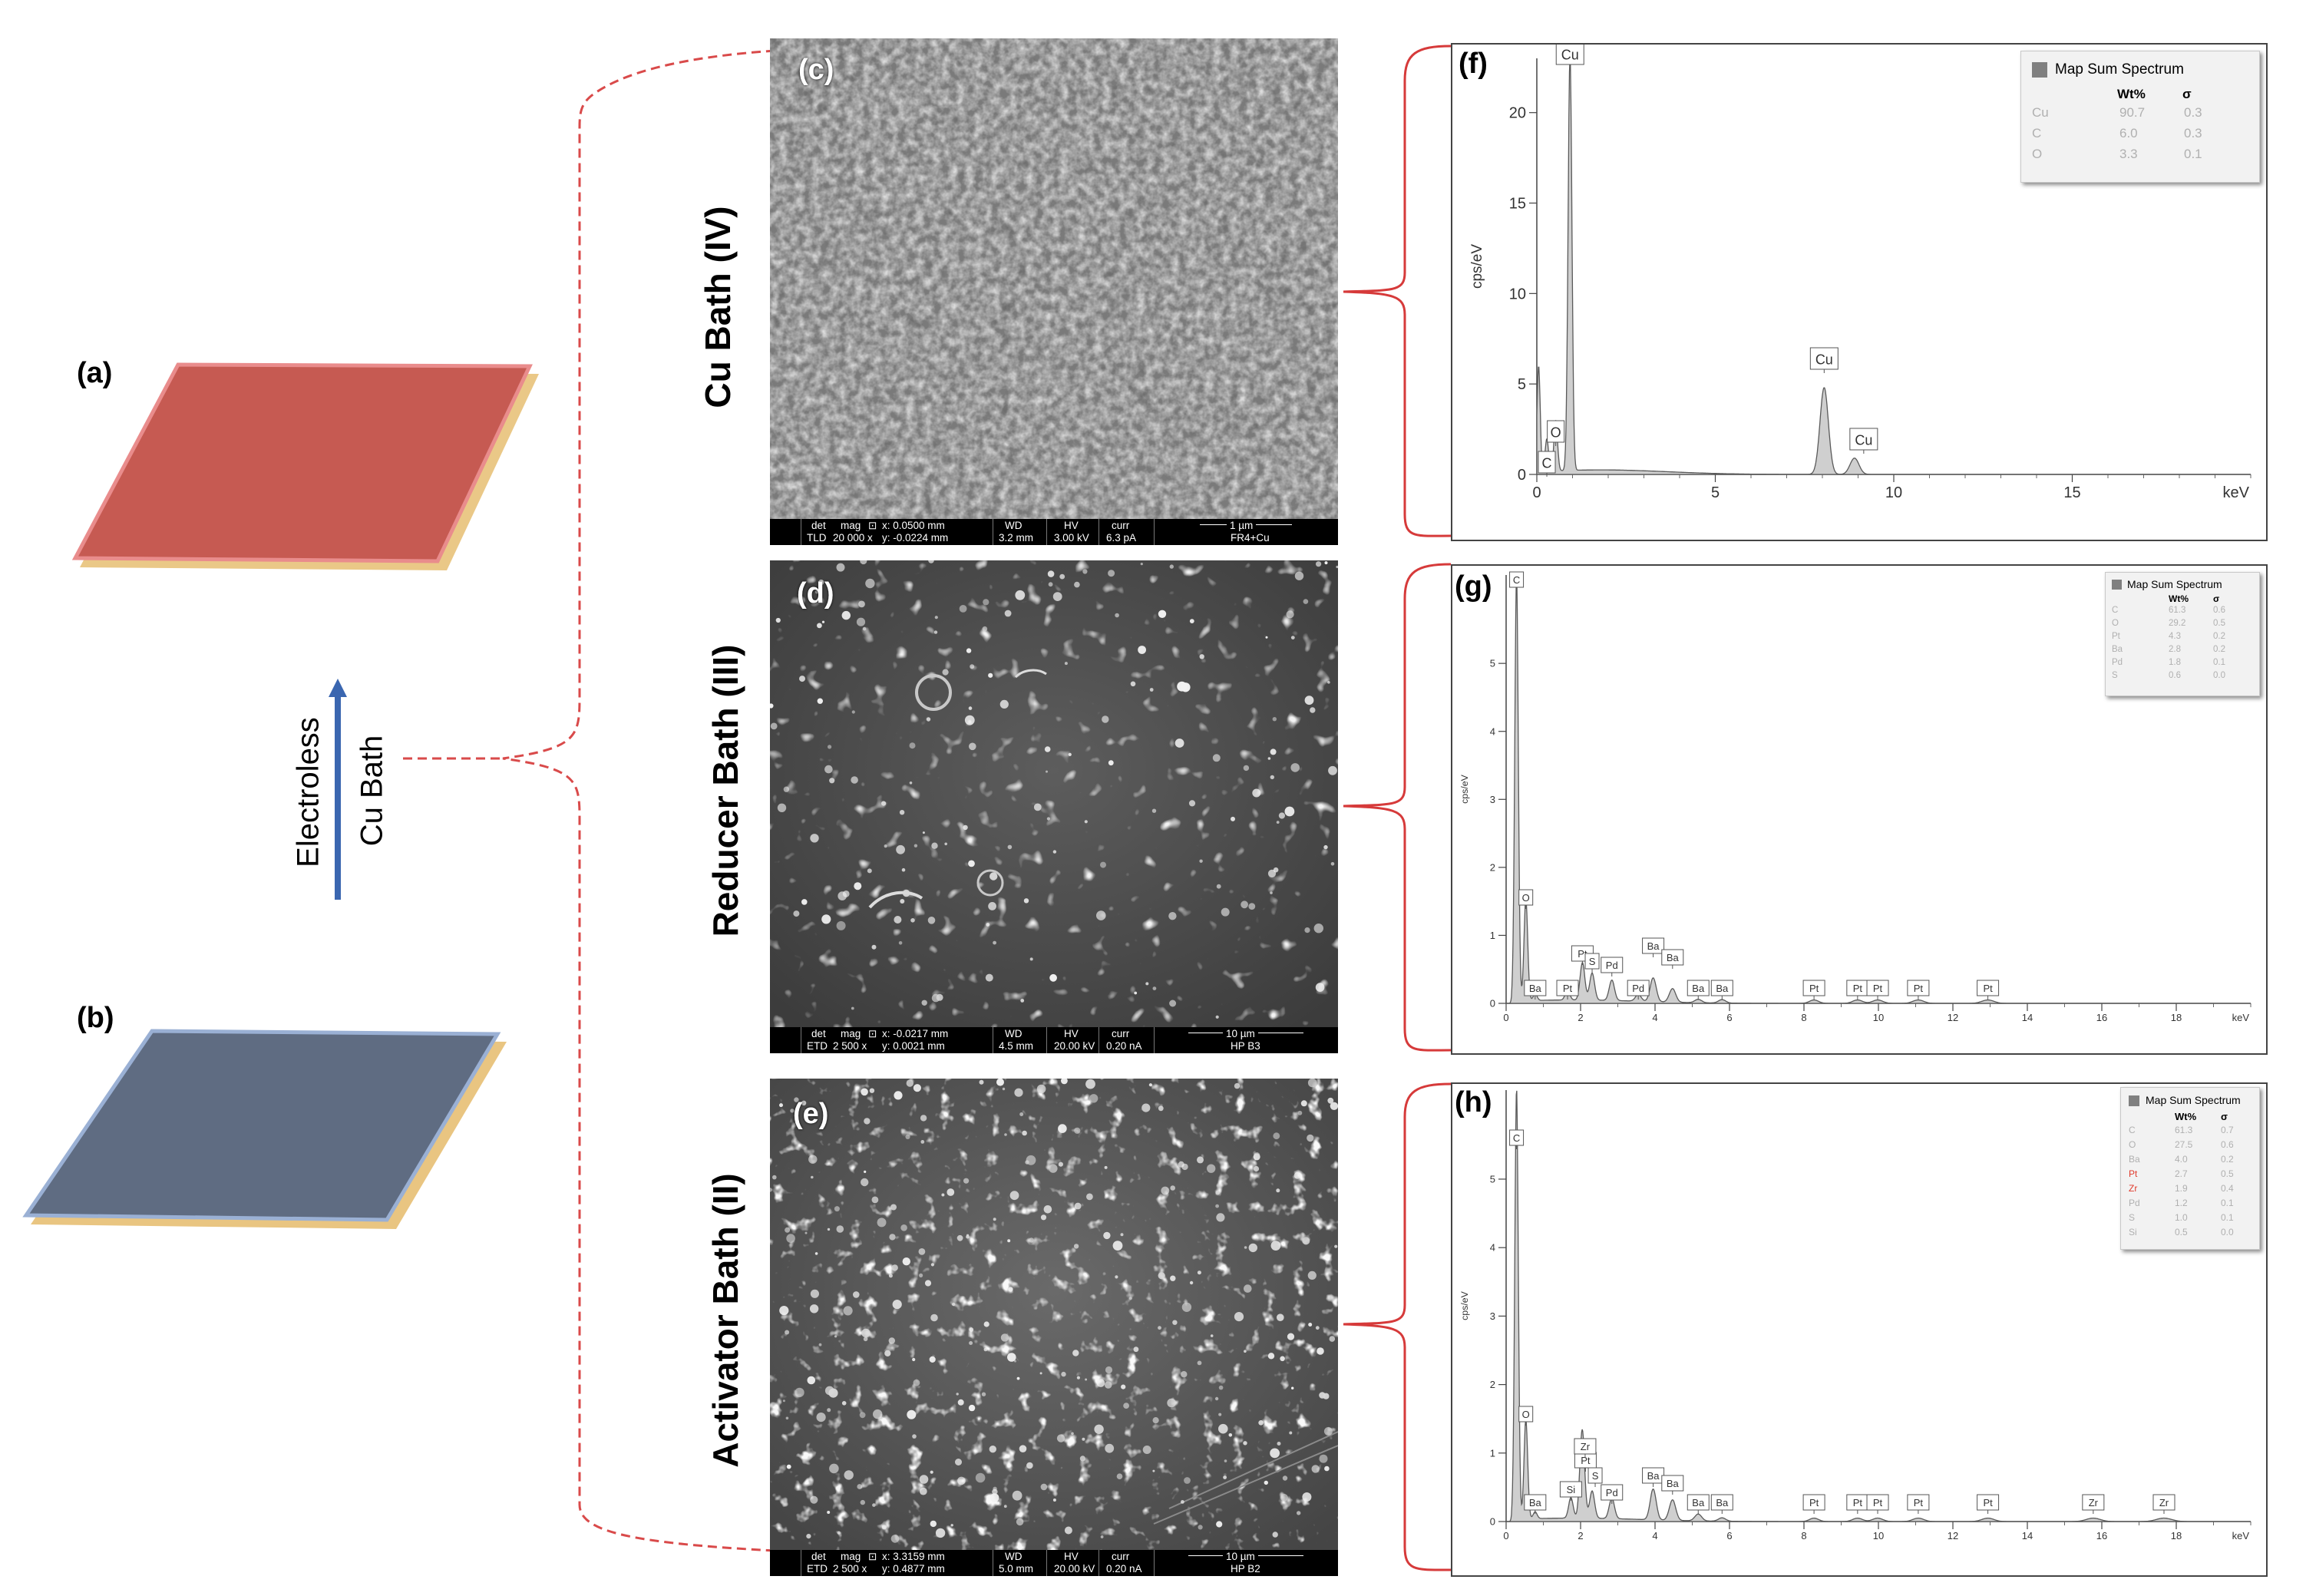  What do you see at coordinates (2182, 612) in the screenshot?
I see `eds-g-legend-row-c: C 61.3 0.6` at bounding box center [2182, 612].